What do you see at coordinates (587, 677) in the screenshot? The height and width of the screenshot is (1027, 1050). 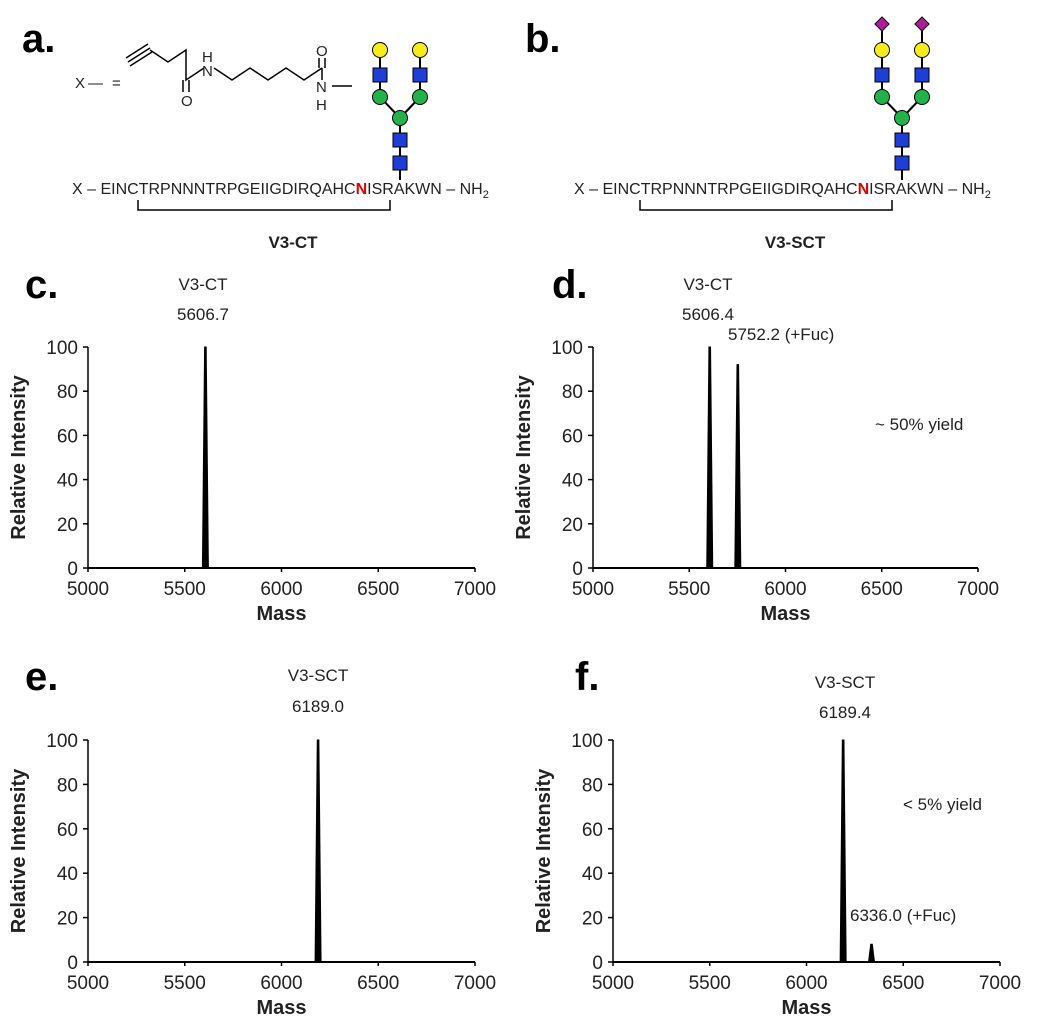 I see `panel-label: f.` at bounding box center [587, 677].